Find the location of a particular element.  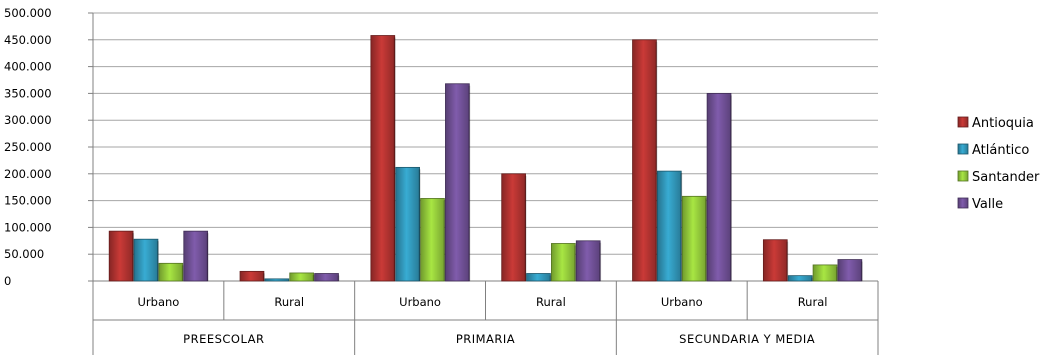

y-tick-label: 400.000 is located at coordinates (28, 67).